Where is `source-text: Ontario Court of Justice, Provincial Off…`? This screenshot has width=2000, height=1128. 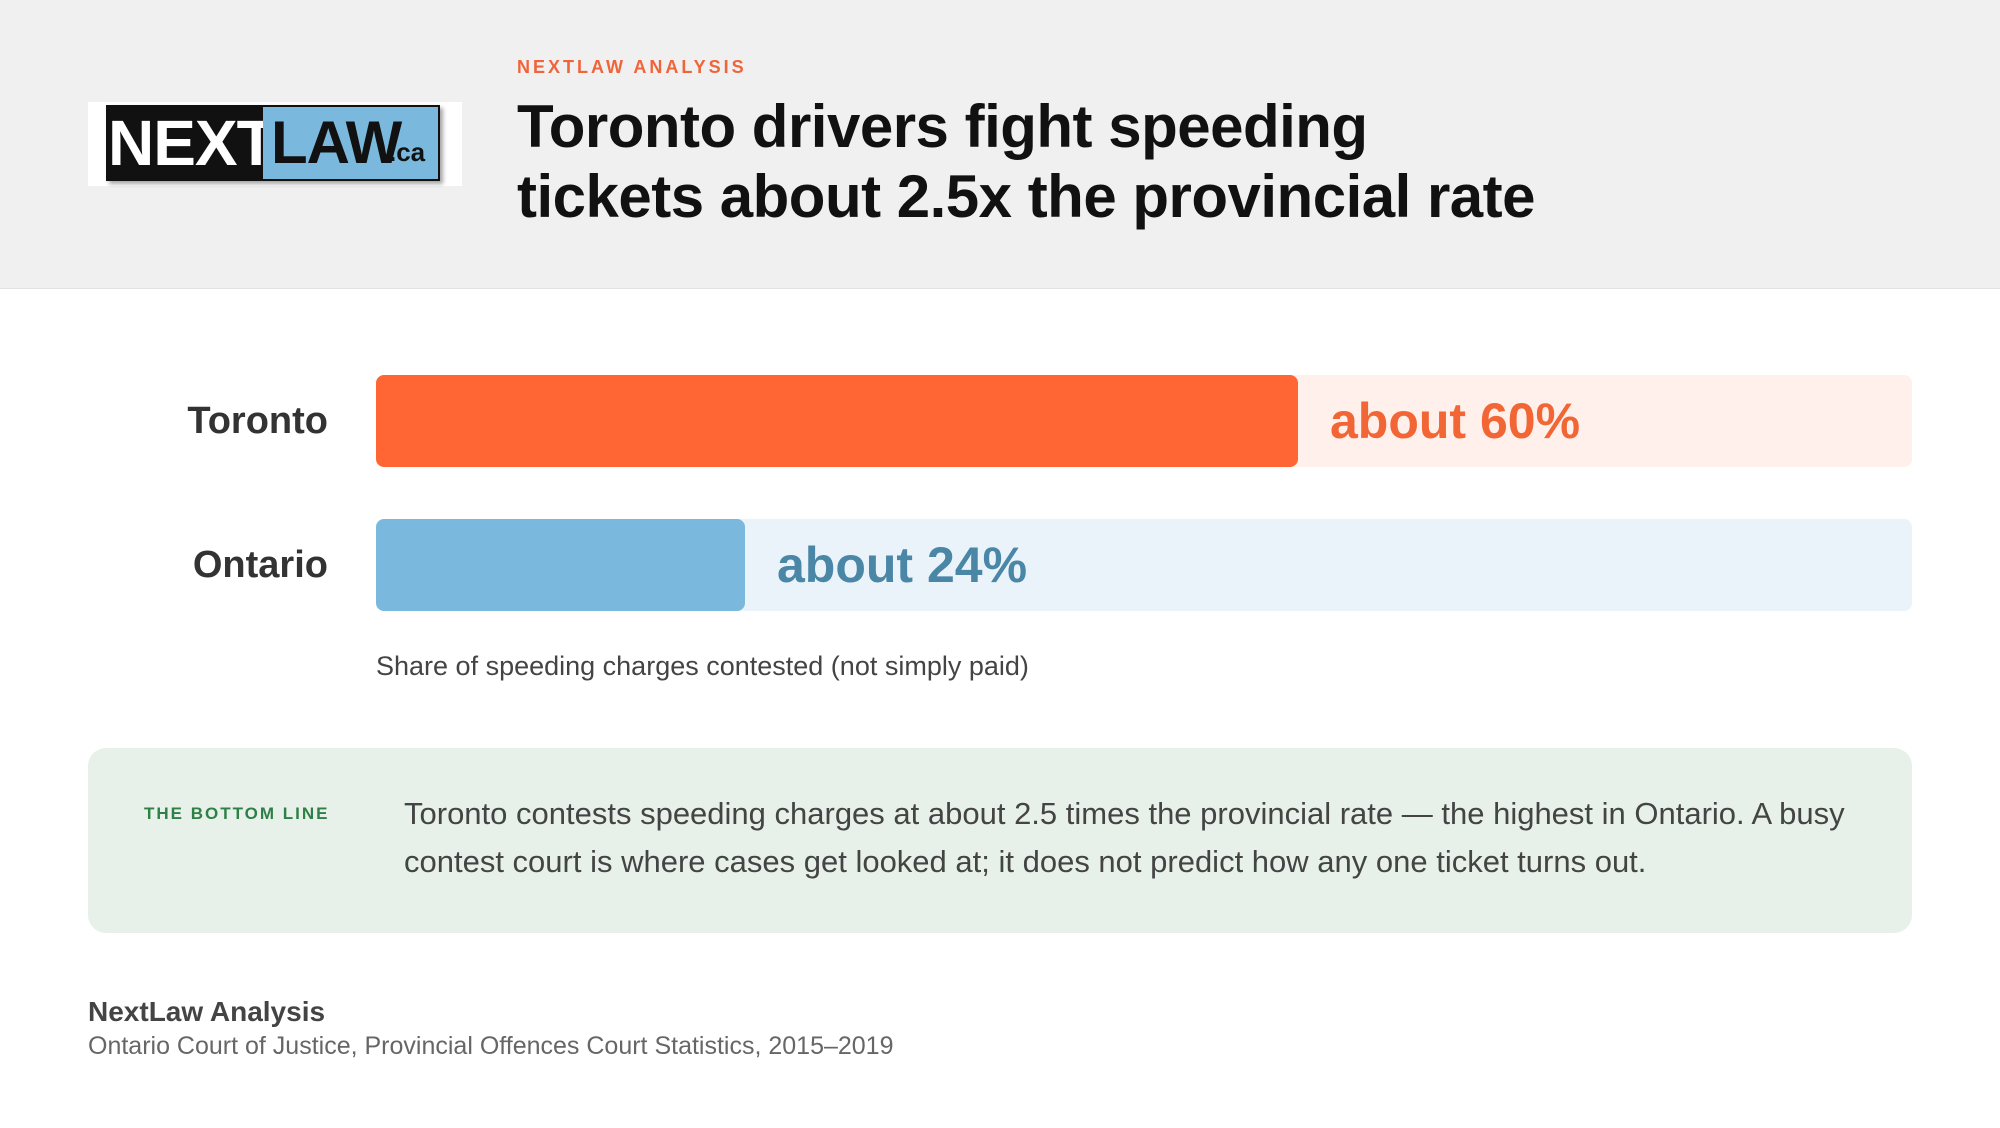
source-text: Ontario Court of Justice, Provincial Off… is located at coordinates (491, 1046).